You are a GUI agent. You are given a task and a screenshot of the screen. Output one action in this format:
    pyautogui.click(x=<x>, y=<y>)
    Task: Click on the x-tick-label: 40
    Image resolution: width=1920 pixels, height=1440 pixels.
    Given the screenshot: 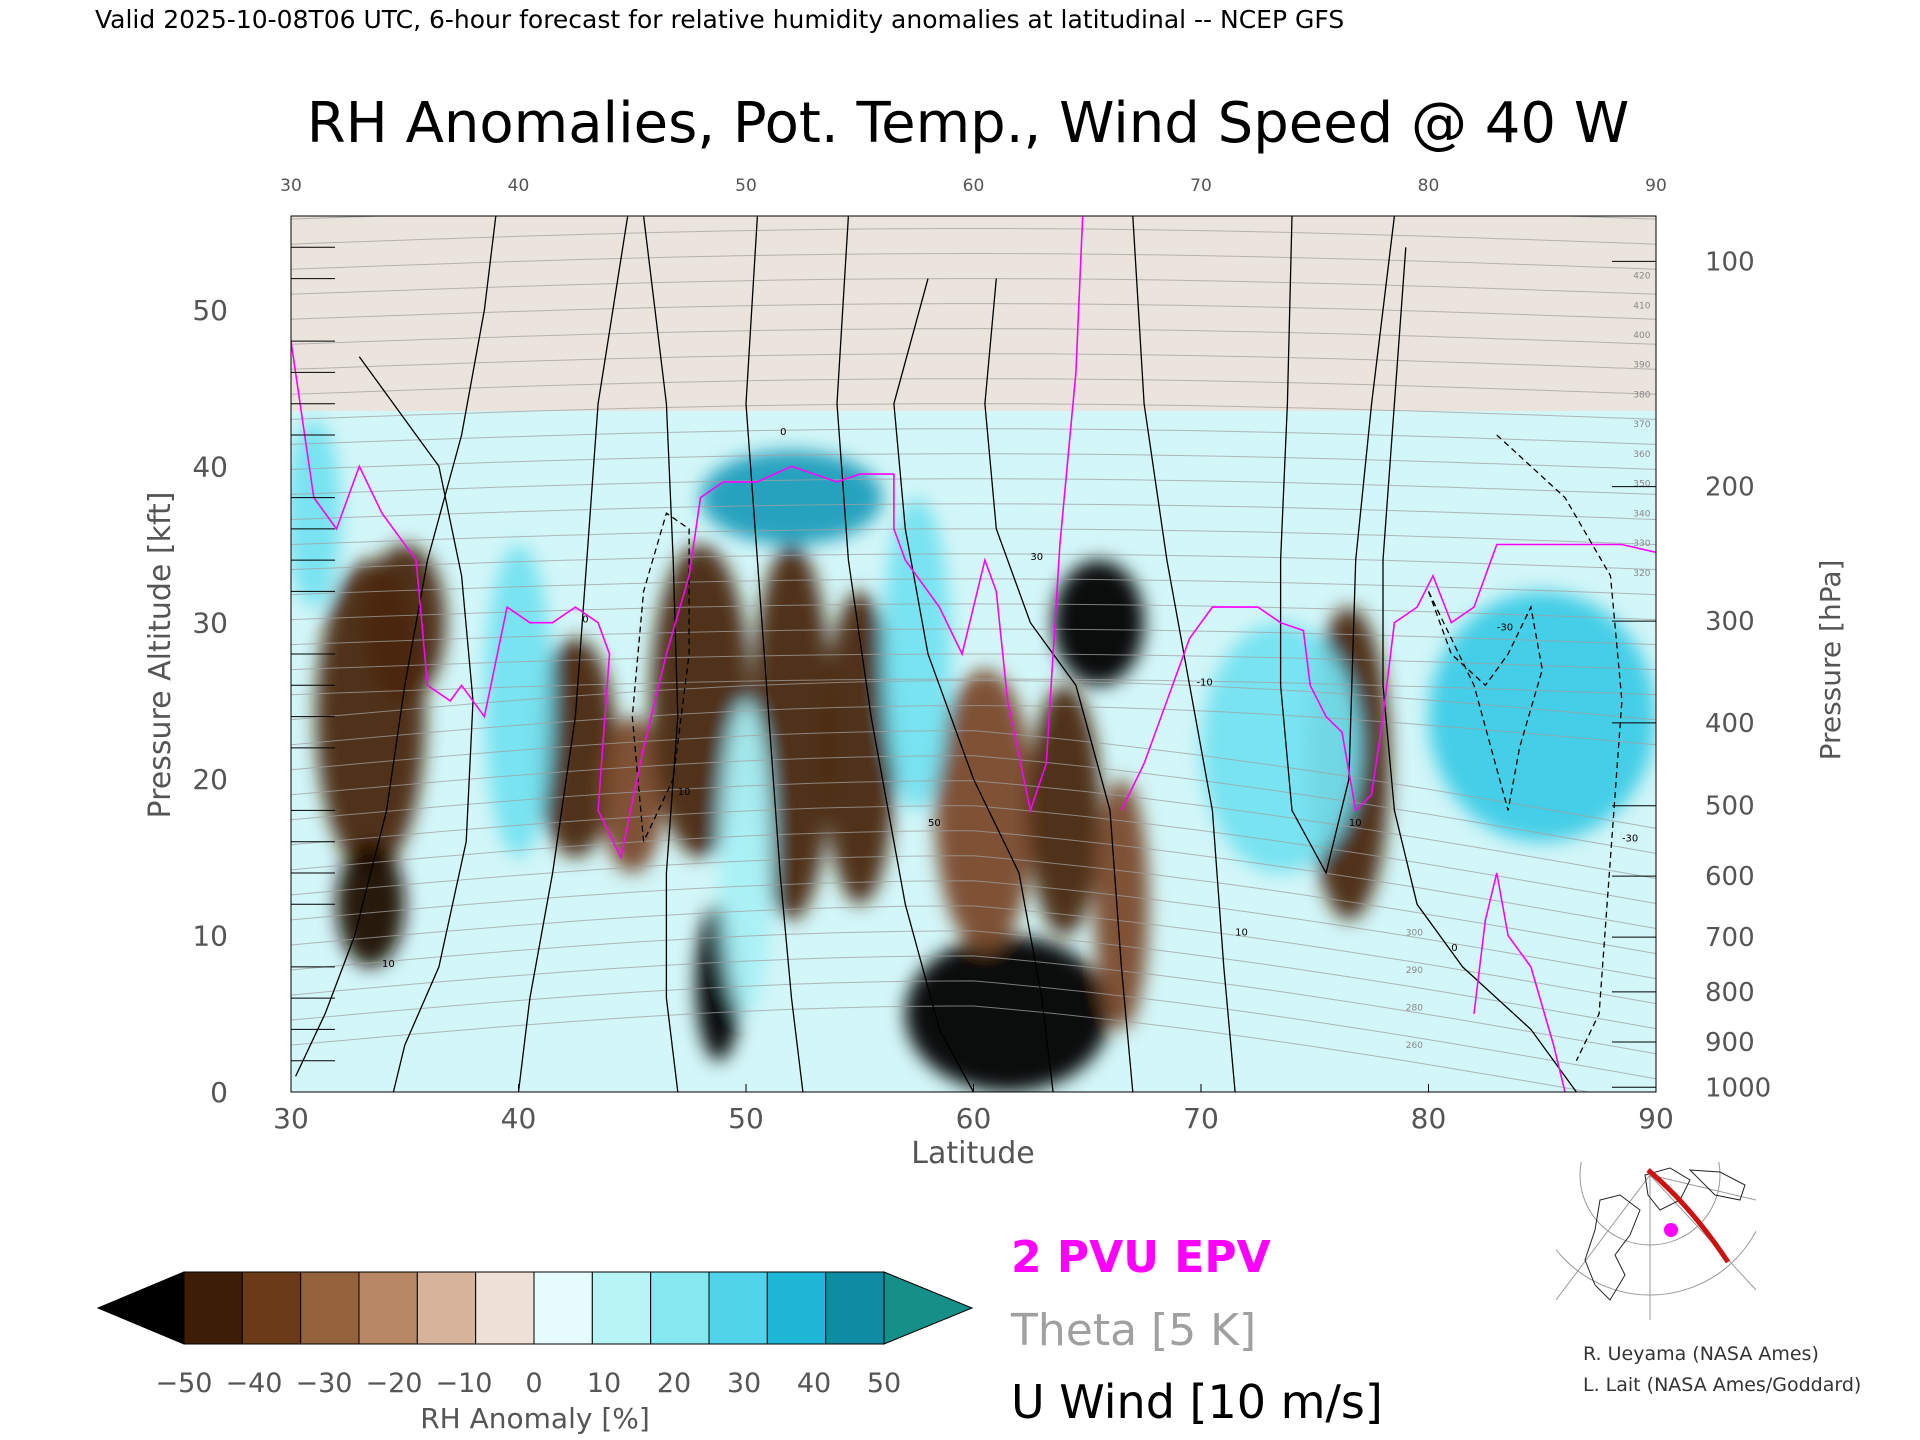 What is the action you would take?
    pyautogui.click(x=519, y=1118)
    